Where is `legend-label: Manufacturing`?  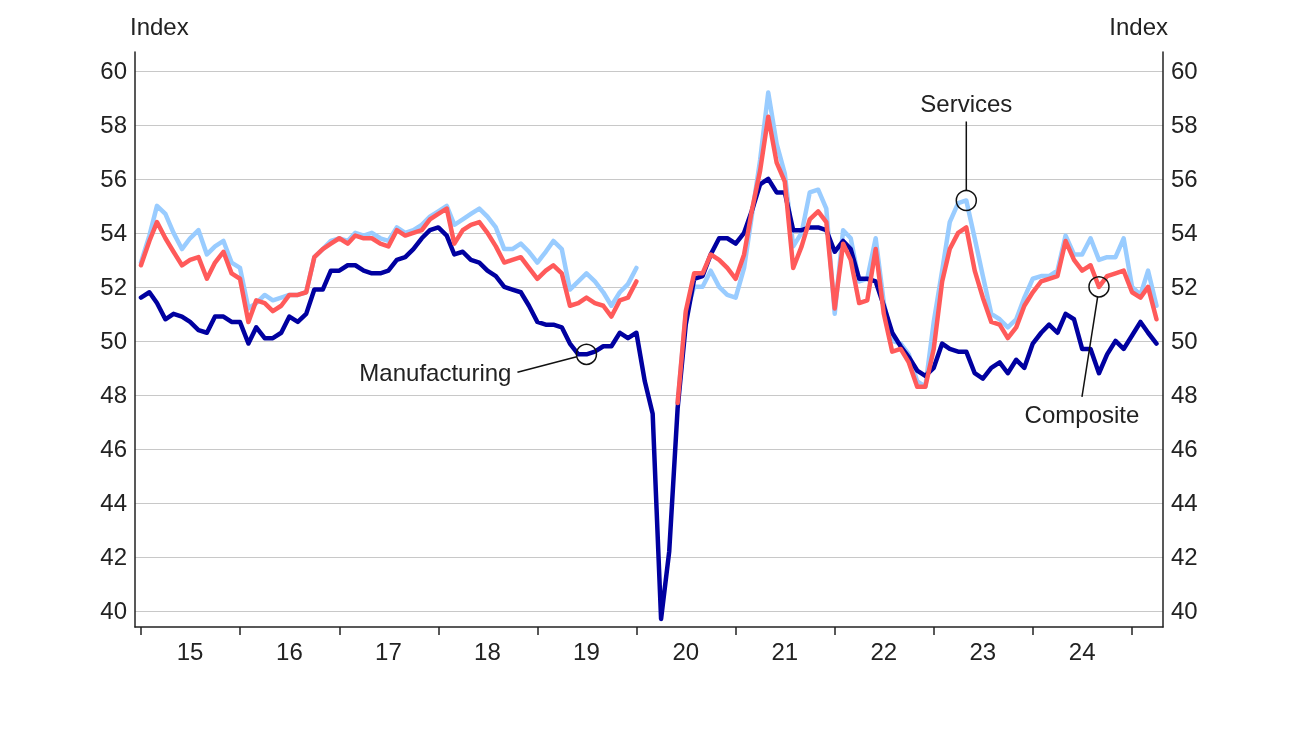
legend-label: Manufacturing is located at coordinates (435, 372).